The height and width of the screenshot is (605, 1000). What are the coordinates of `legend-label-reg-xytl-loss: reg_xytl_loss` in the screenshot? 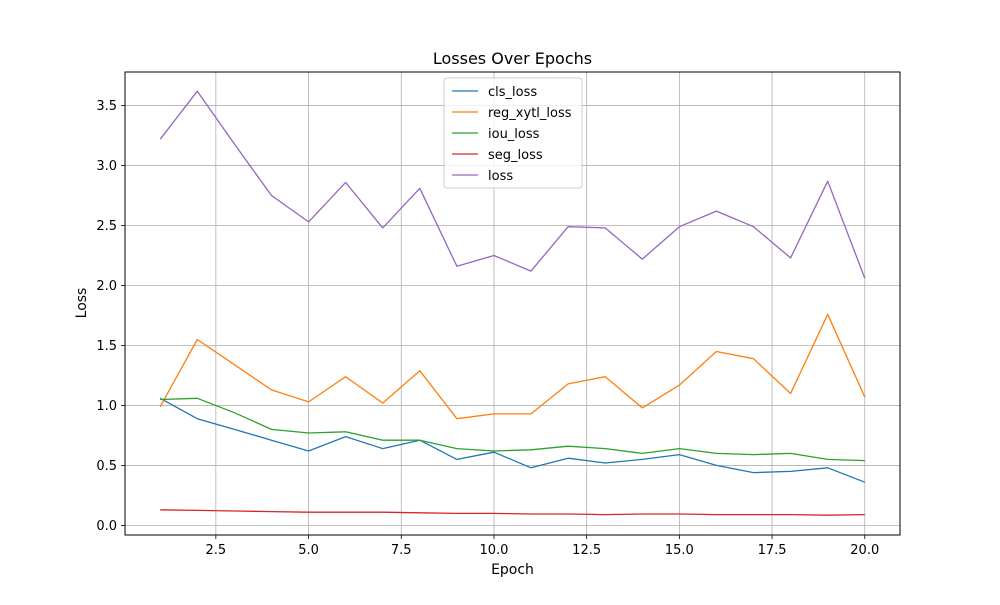 It's located at (530, 113).